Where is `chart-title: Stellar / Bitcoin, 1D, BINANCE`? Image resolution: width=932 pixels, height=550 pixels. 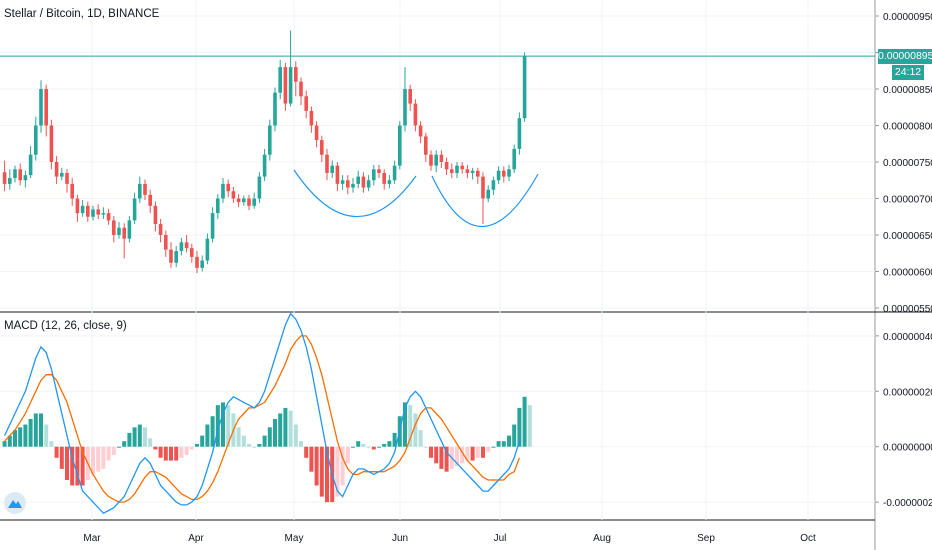 chart-title: Stellar / Bitcoin, 1D, BINANCE is located at coordinates (82, 14).